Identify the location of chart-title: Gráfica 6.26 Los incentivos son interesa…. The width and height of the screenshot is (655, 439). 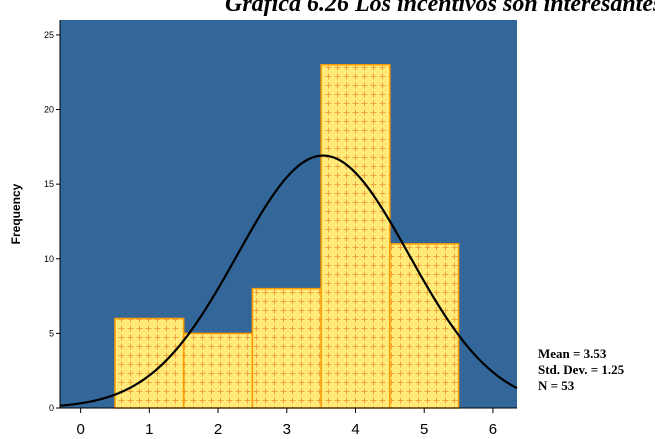
(440, 8).